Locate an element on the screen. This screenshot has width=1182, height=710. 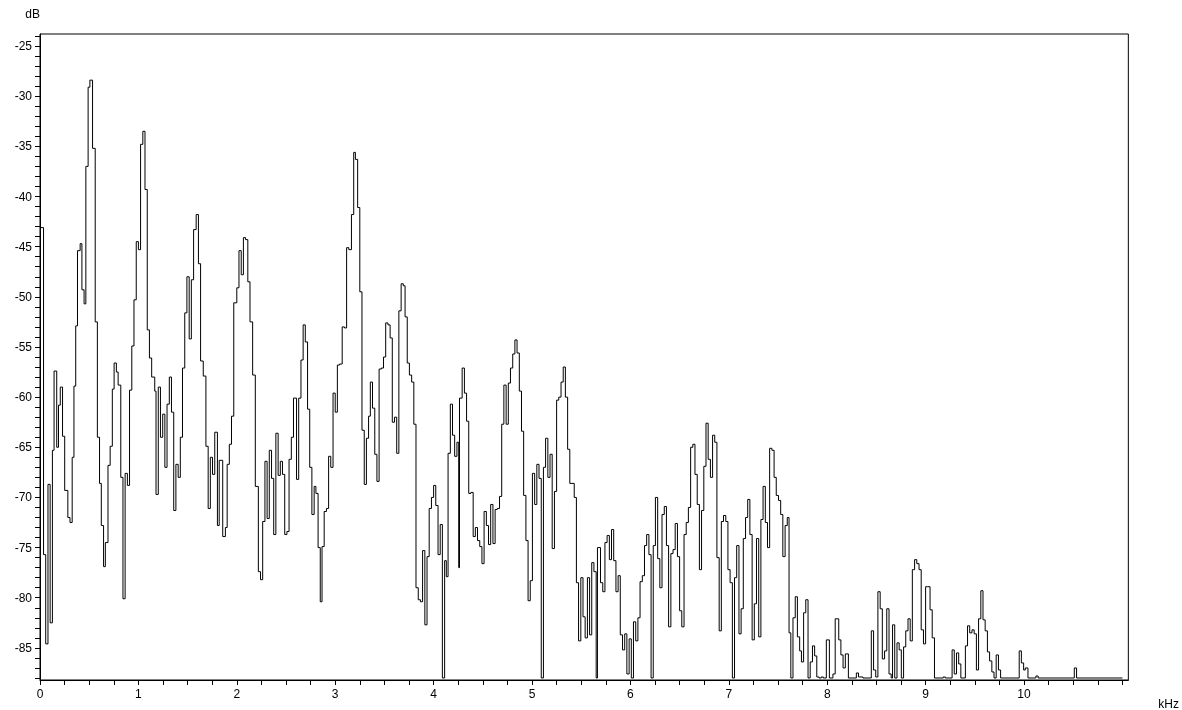
x-tick-label: 1 is located at coordinates (139, 694).